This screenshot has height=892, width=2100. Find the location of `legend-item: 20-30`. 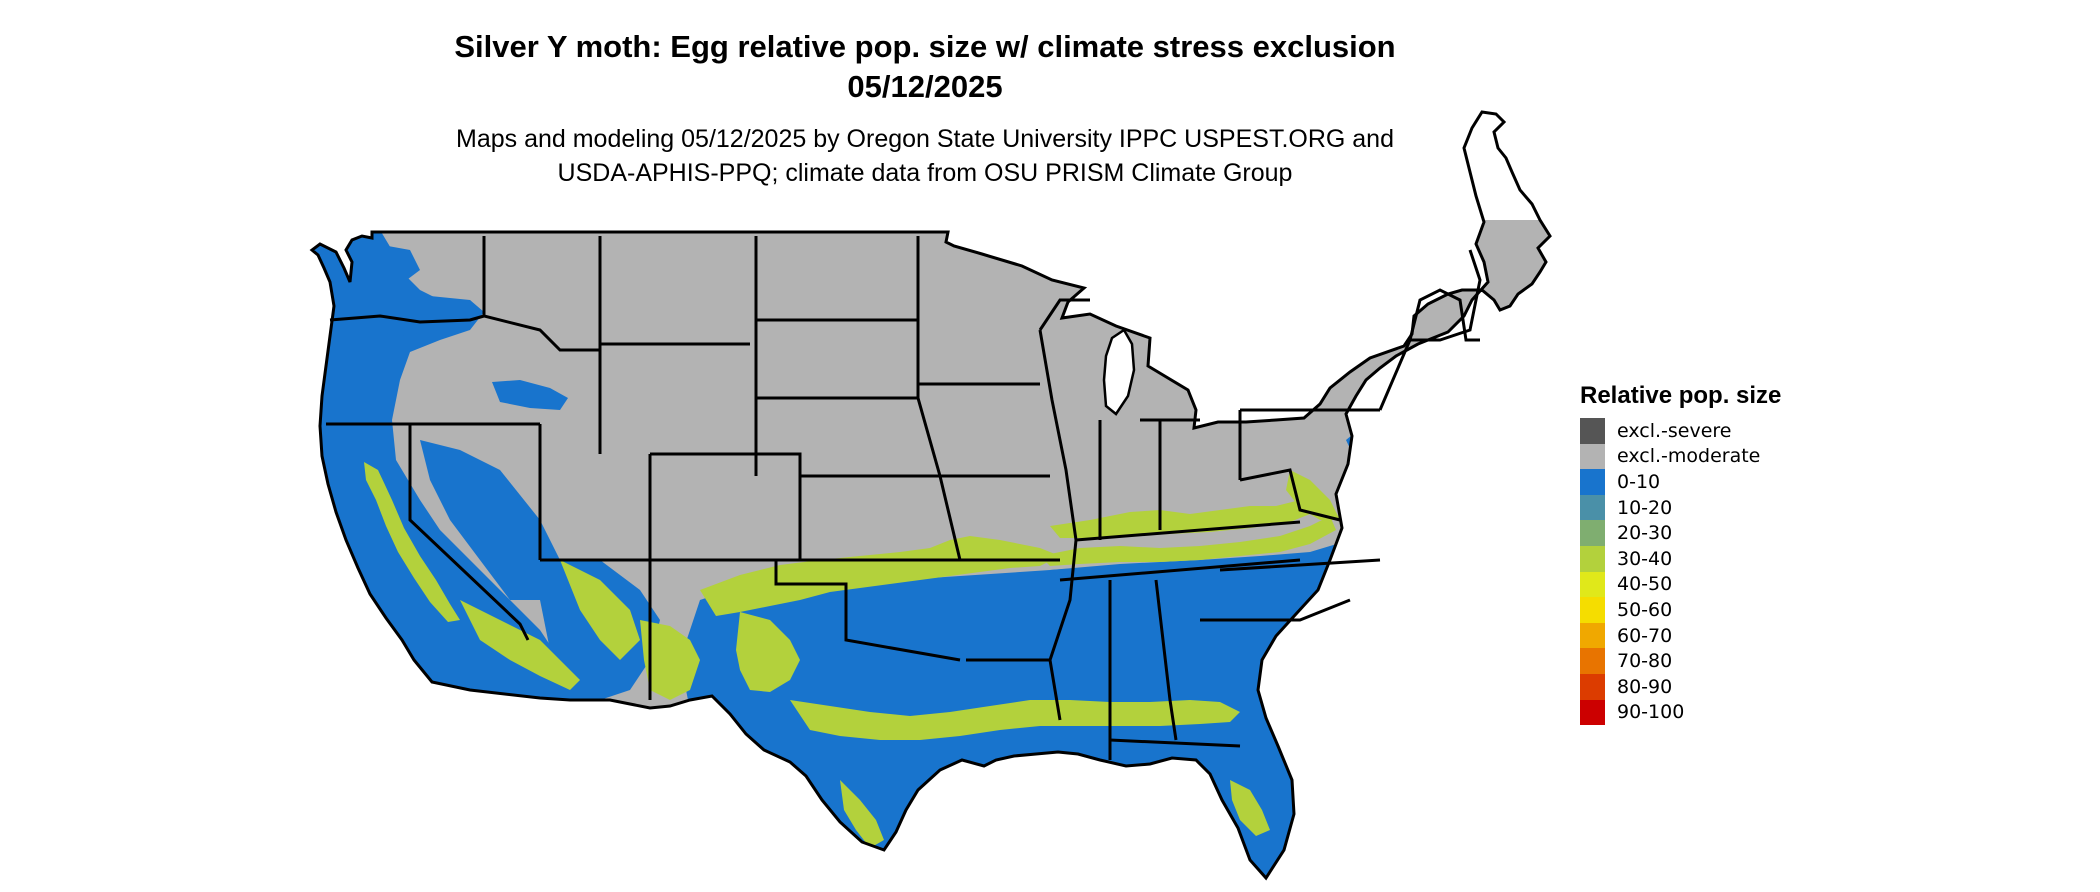

legend-item: 20-30 is located at coordinates (1730, 533).